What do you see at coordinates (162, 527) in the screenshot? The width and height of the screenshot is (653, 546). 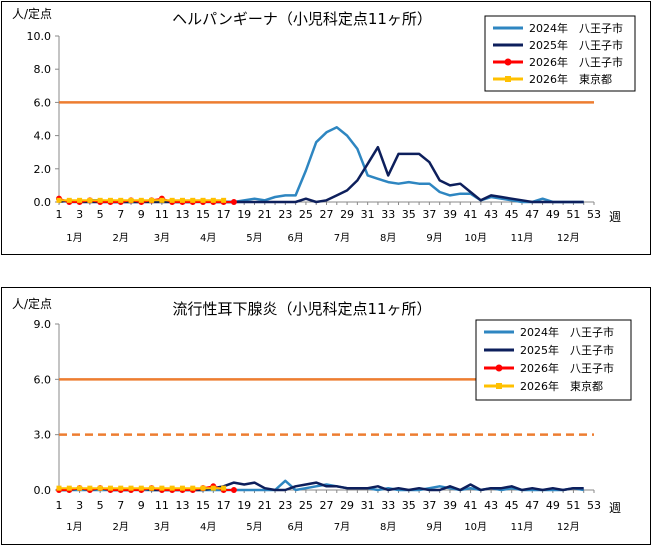 I see `month-label: 3月` at bounding box center [162, 527].